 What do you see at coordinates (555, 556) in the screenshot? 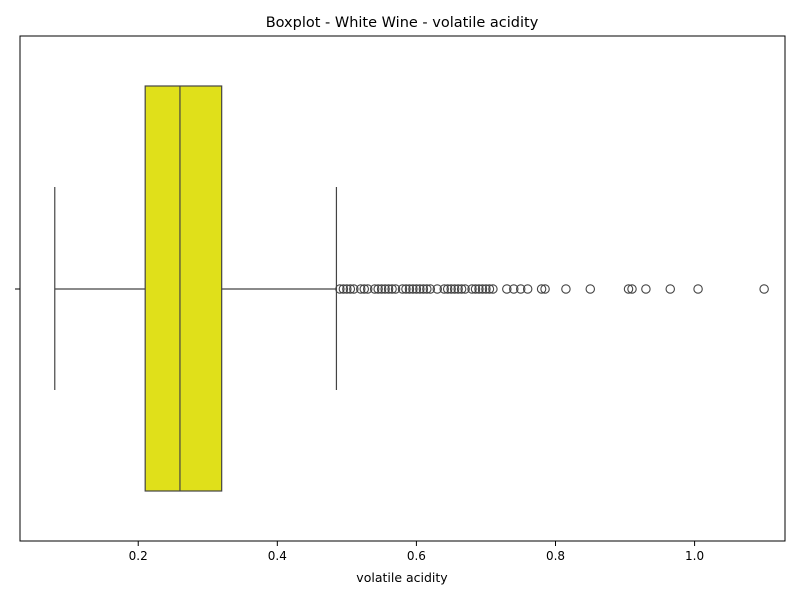
I see `x-tick-label: 0.8` at bounding box center [555, 556].